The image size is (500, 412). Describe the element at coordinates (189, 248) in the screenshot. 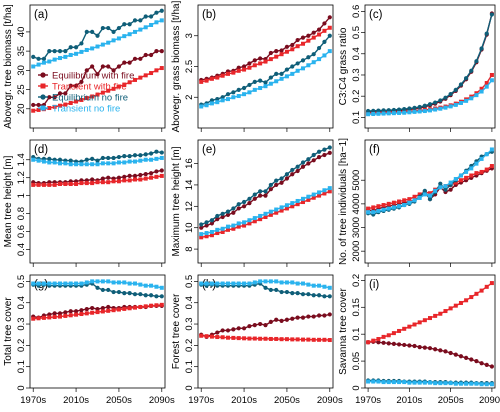

I see `y-tick-label: 8` at that location.